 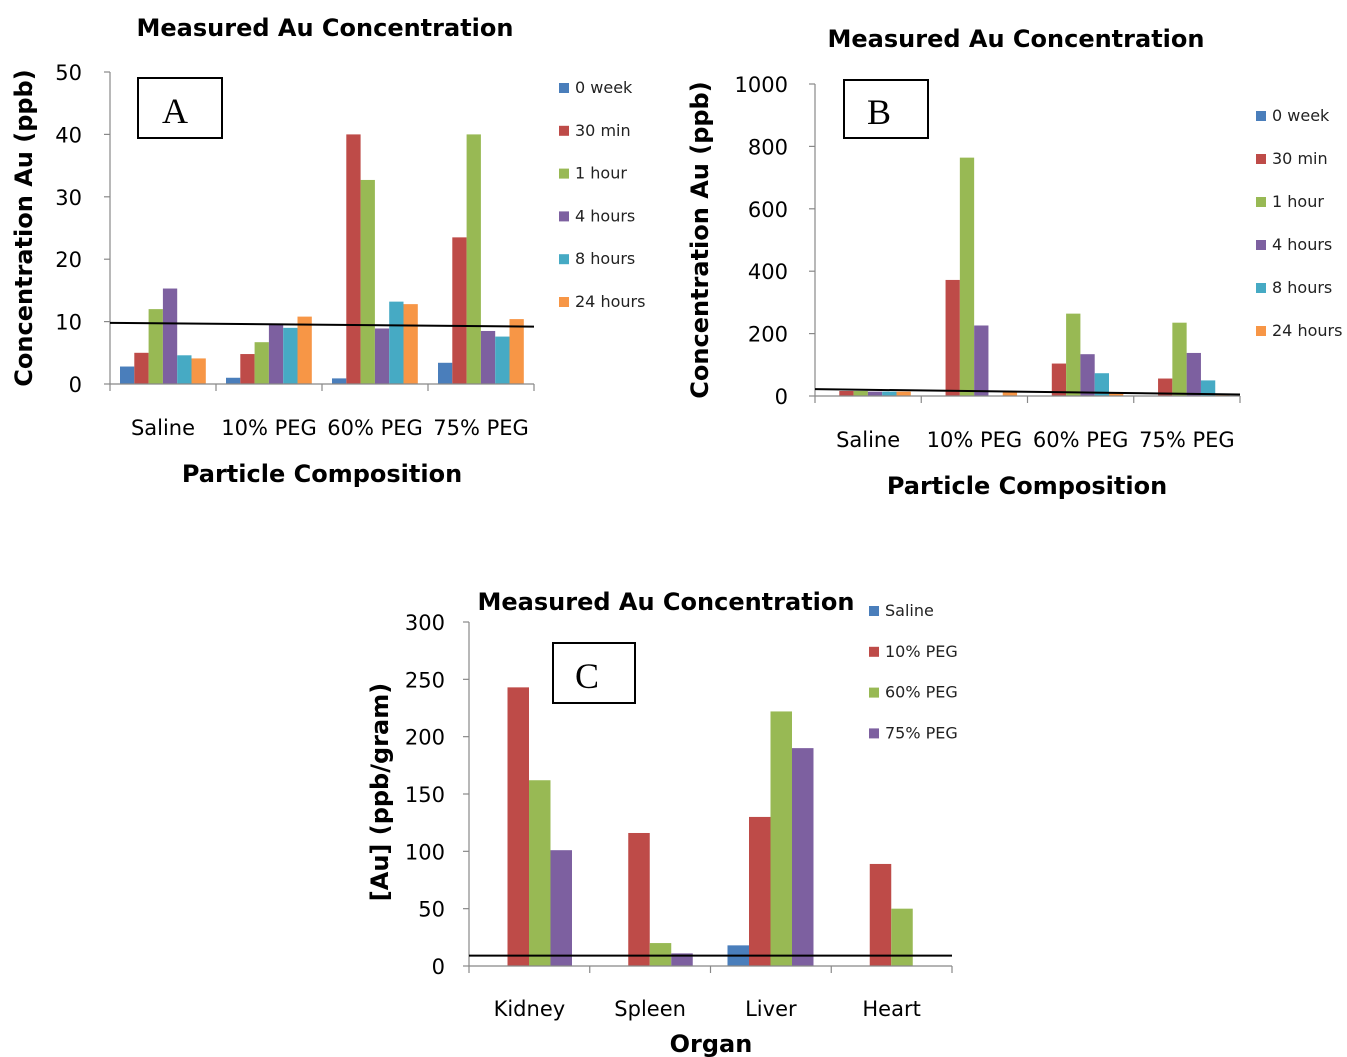 What do you see at coordinates (473, 259) in the screenshot?
I see `panel-a-bar-1-hour-75-peg` at bounding box center [473, 259].